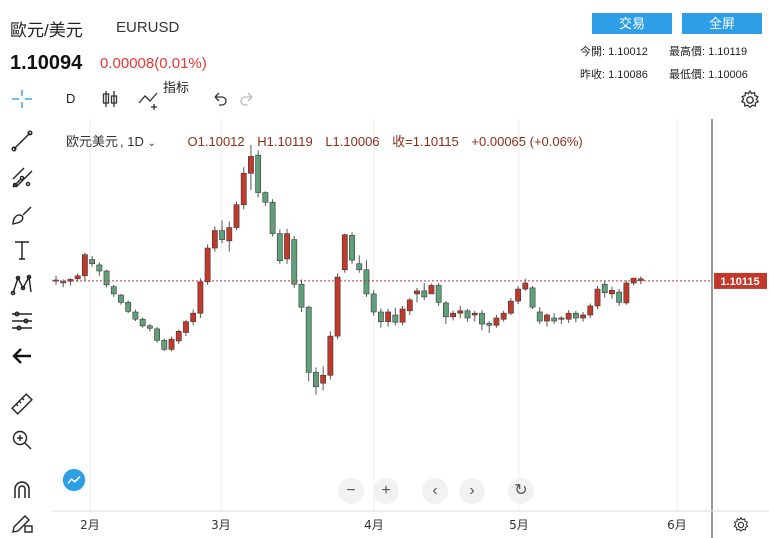  Describe the element at coordinates (153, 63) in the screenshot. I see `price-change: 0.00008(0.01%)` at that location.